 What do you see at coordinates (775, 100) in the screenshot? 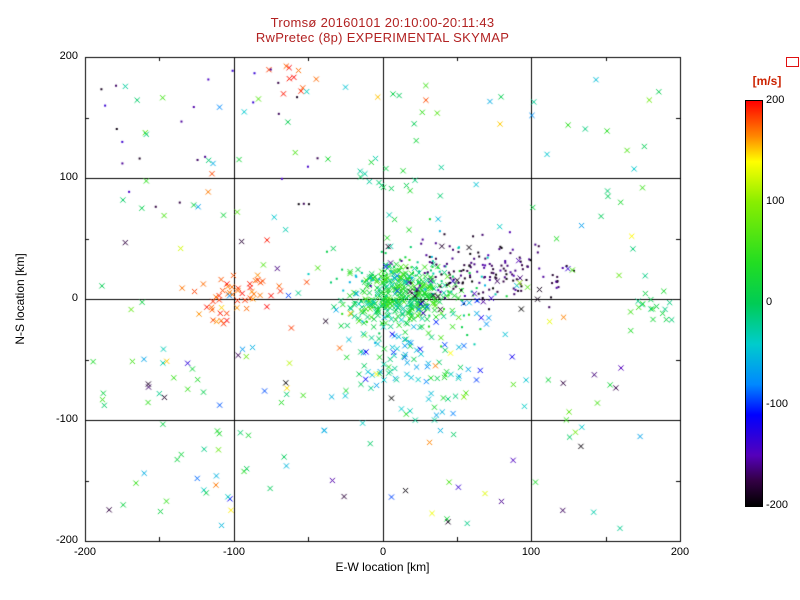
I see `colorbar-tick-label: 200` at bounding box center [775, 100].